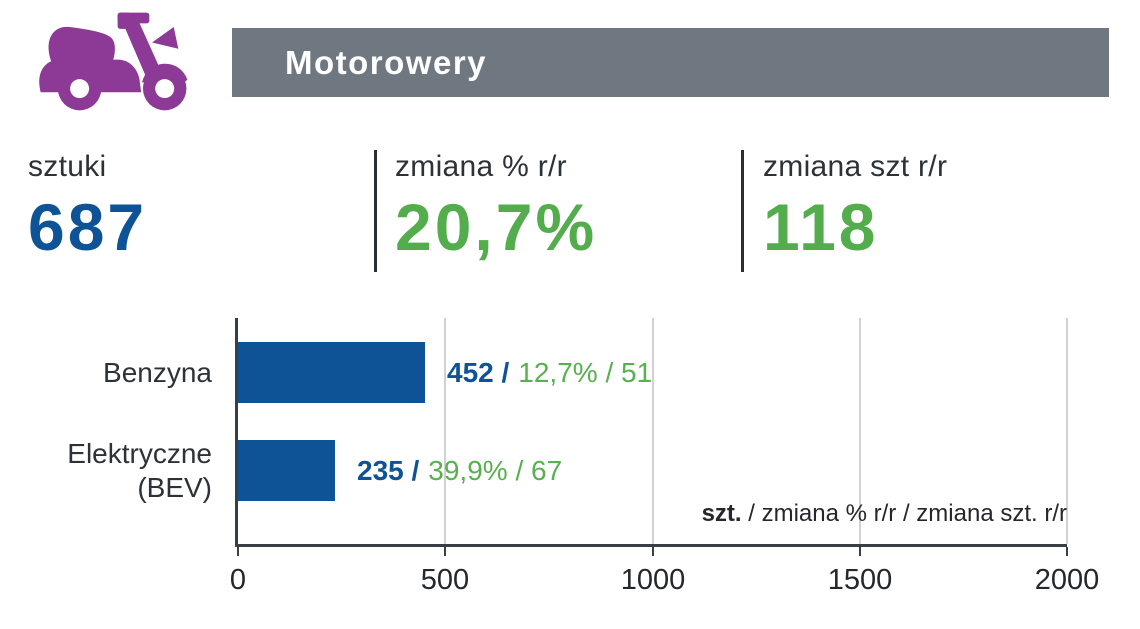 The width and height of the screenshot is (1140, 629). Describe the element at coordinates (238, 580) in the screenshot. I see `x-tick-label: 0` at that location.